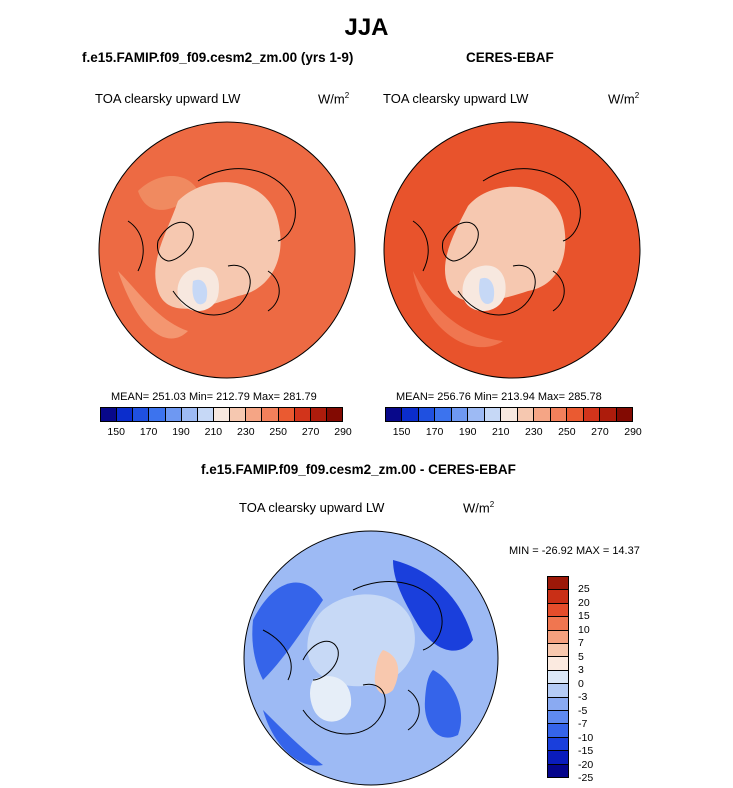  What do you see at coordinates (584, 629) in the screenshot?
I see `colorbar-tick-label: 10` at bounding box center [584, 629].